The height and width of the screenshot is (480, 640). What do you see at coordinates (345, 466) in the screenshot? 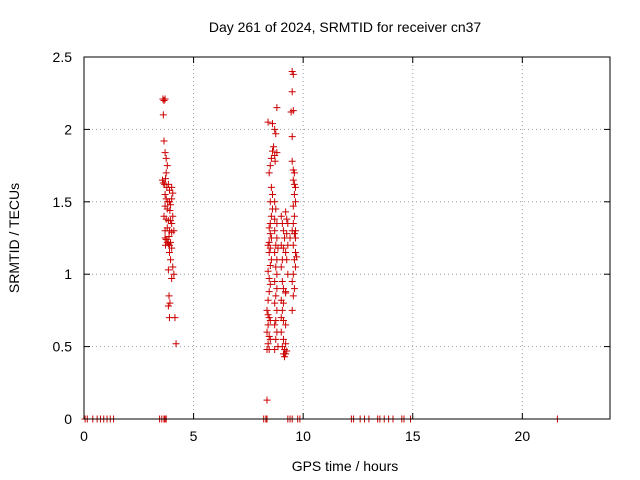
I see `x-axis-label: GPS time / hours` at bounding box center [345, 466].